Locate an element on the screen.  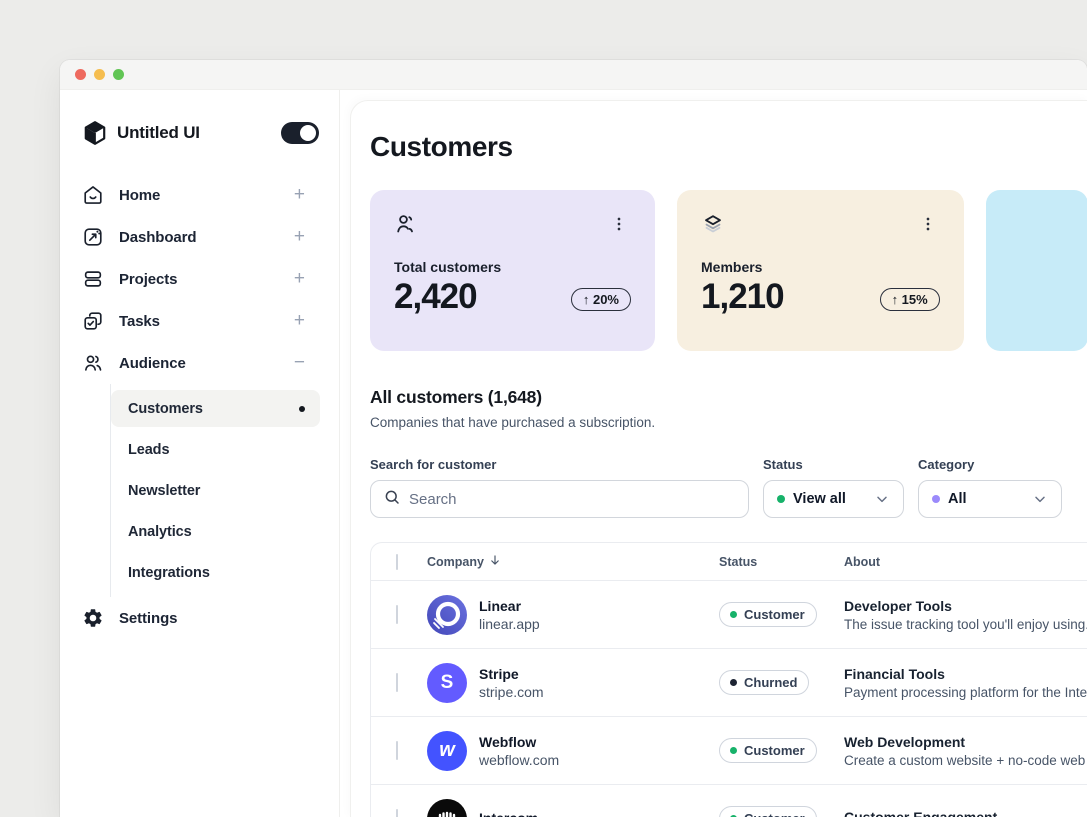
stat-value: 2,420 is located at coordinates (436, 296).